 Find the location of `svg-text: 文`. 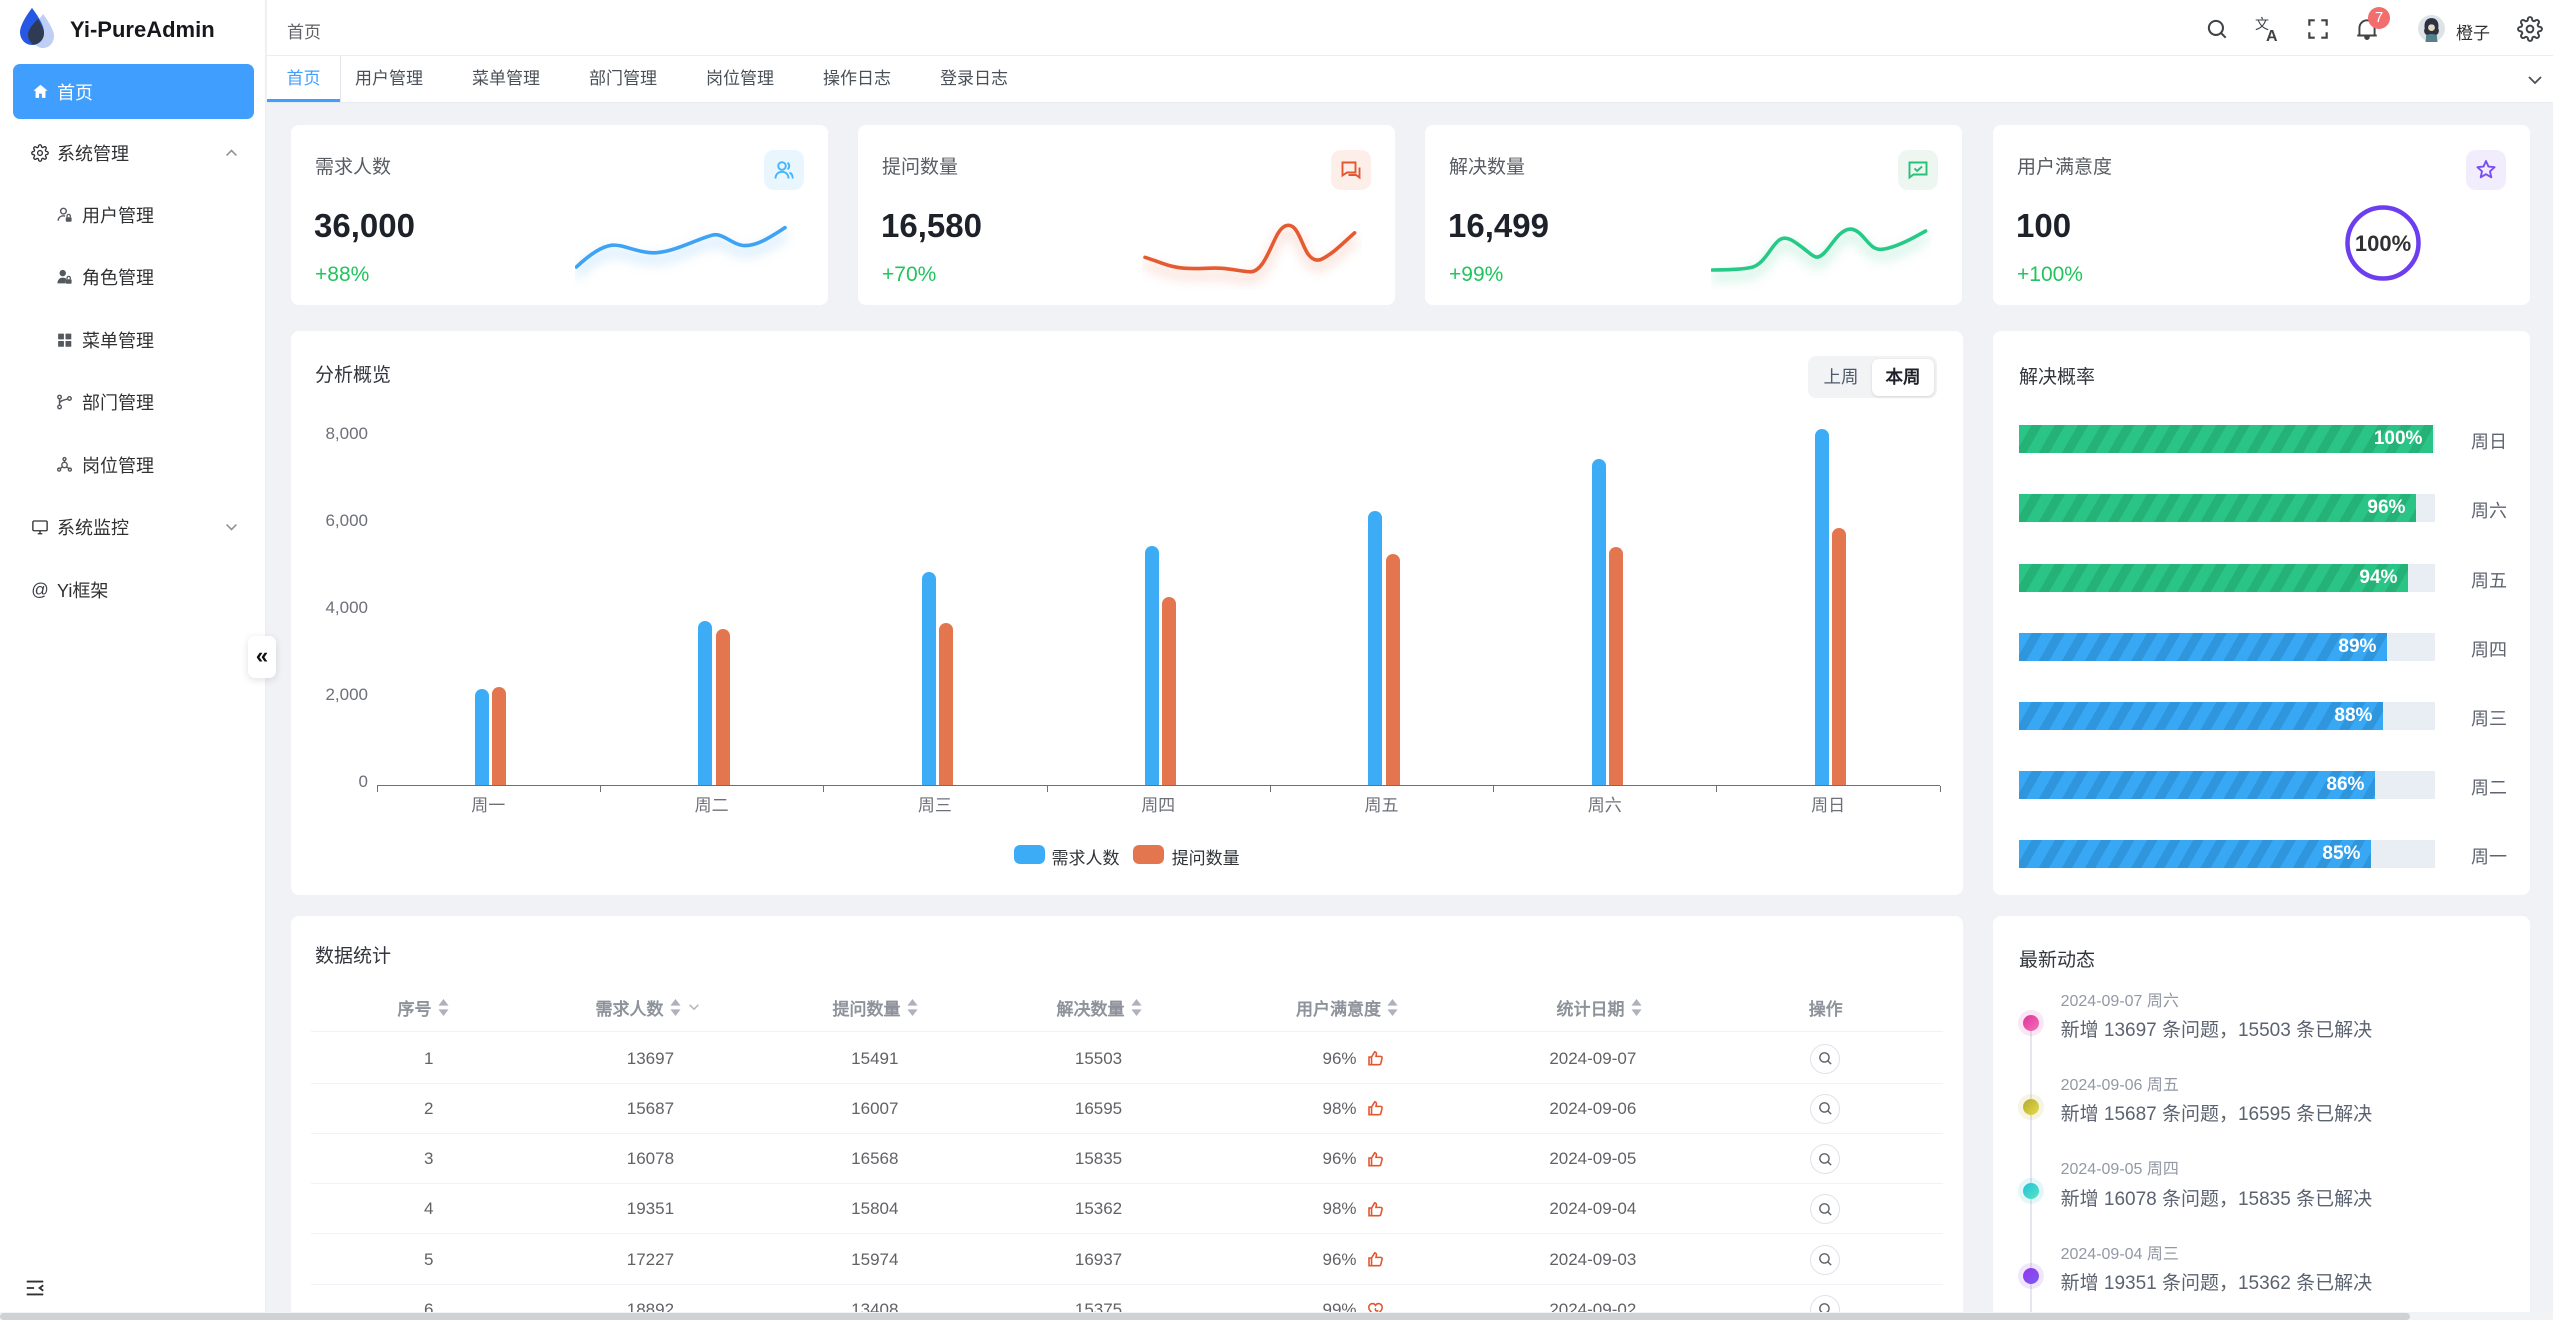

svg-text: 文 is located at coordinates (2262, 24).